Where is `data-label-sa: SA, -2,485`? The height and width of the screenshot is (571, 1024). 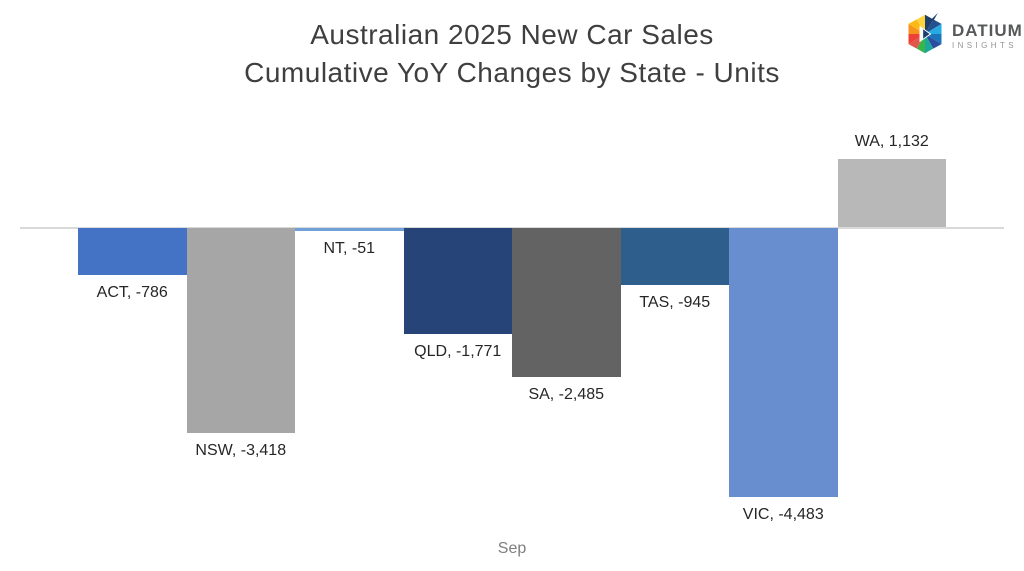 data-label-sa: SA, -2,485 is located at coordinates (566, 395).